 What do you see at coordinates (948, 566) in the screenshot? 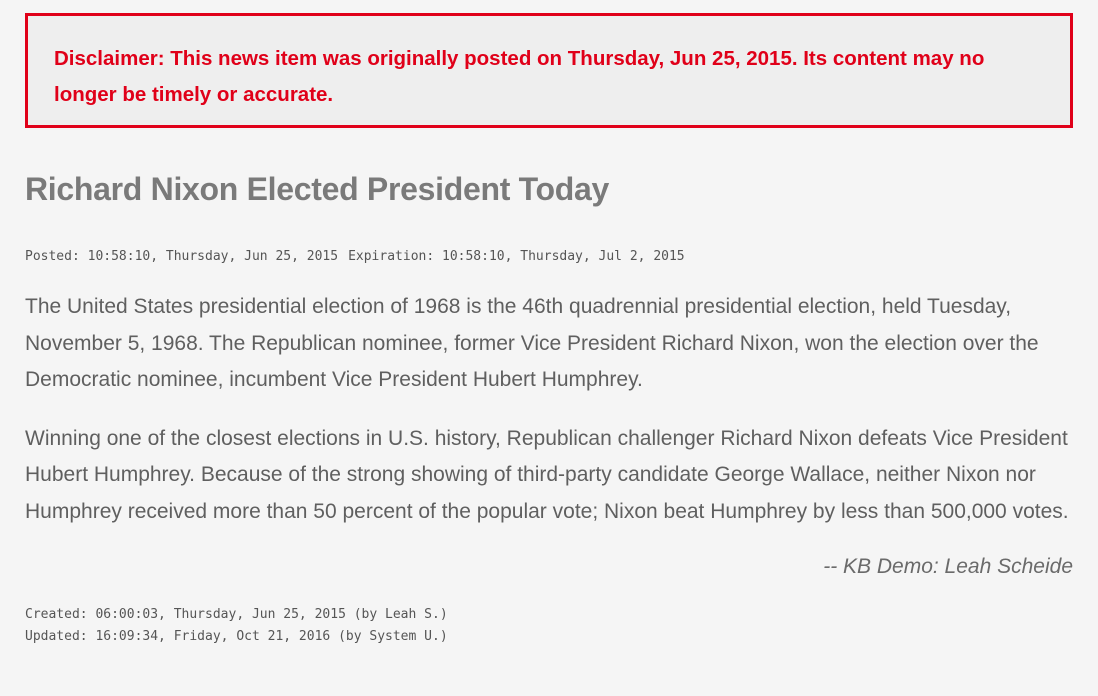
I see `article-attribution: -- KB Demo: Leah Scheide` at bounding box center [948, 566].